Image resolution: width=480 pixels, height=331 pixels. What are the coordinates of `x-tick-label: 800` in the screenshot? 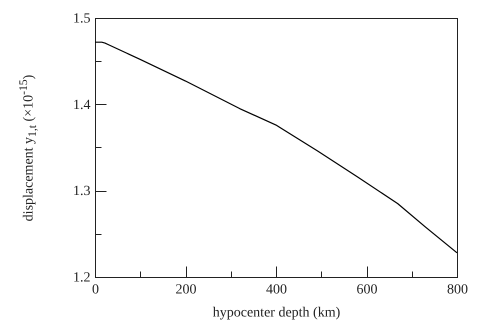 It's located at (457, 290).